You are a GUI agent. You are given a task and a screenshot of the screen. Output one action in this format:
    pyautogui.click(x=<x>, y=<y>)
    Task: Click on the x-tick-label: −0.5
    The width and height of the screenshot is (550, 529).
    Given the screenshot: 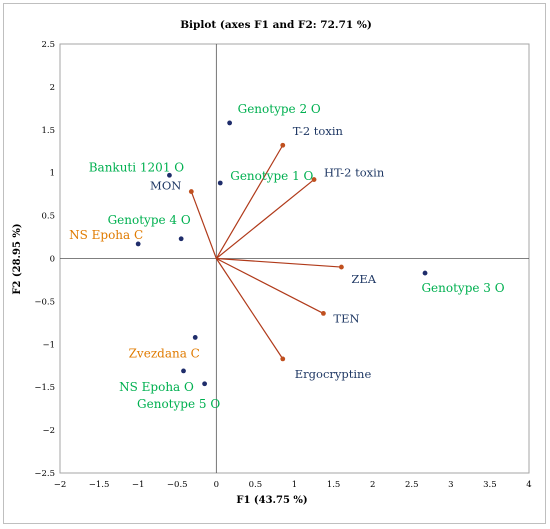 What is the action you would take?
    pyautogui.click(x=177, y=485)
    